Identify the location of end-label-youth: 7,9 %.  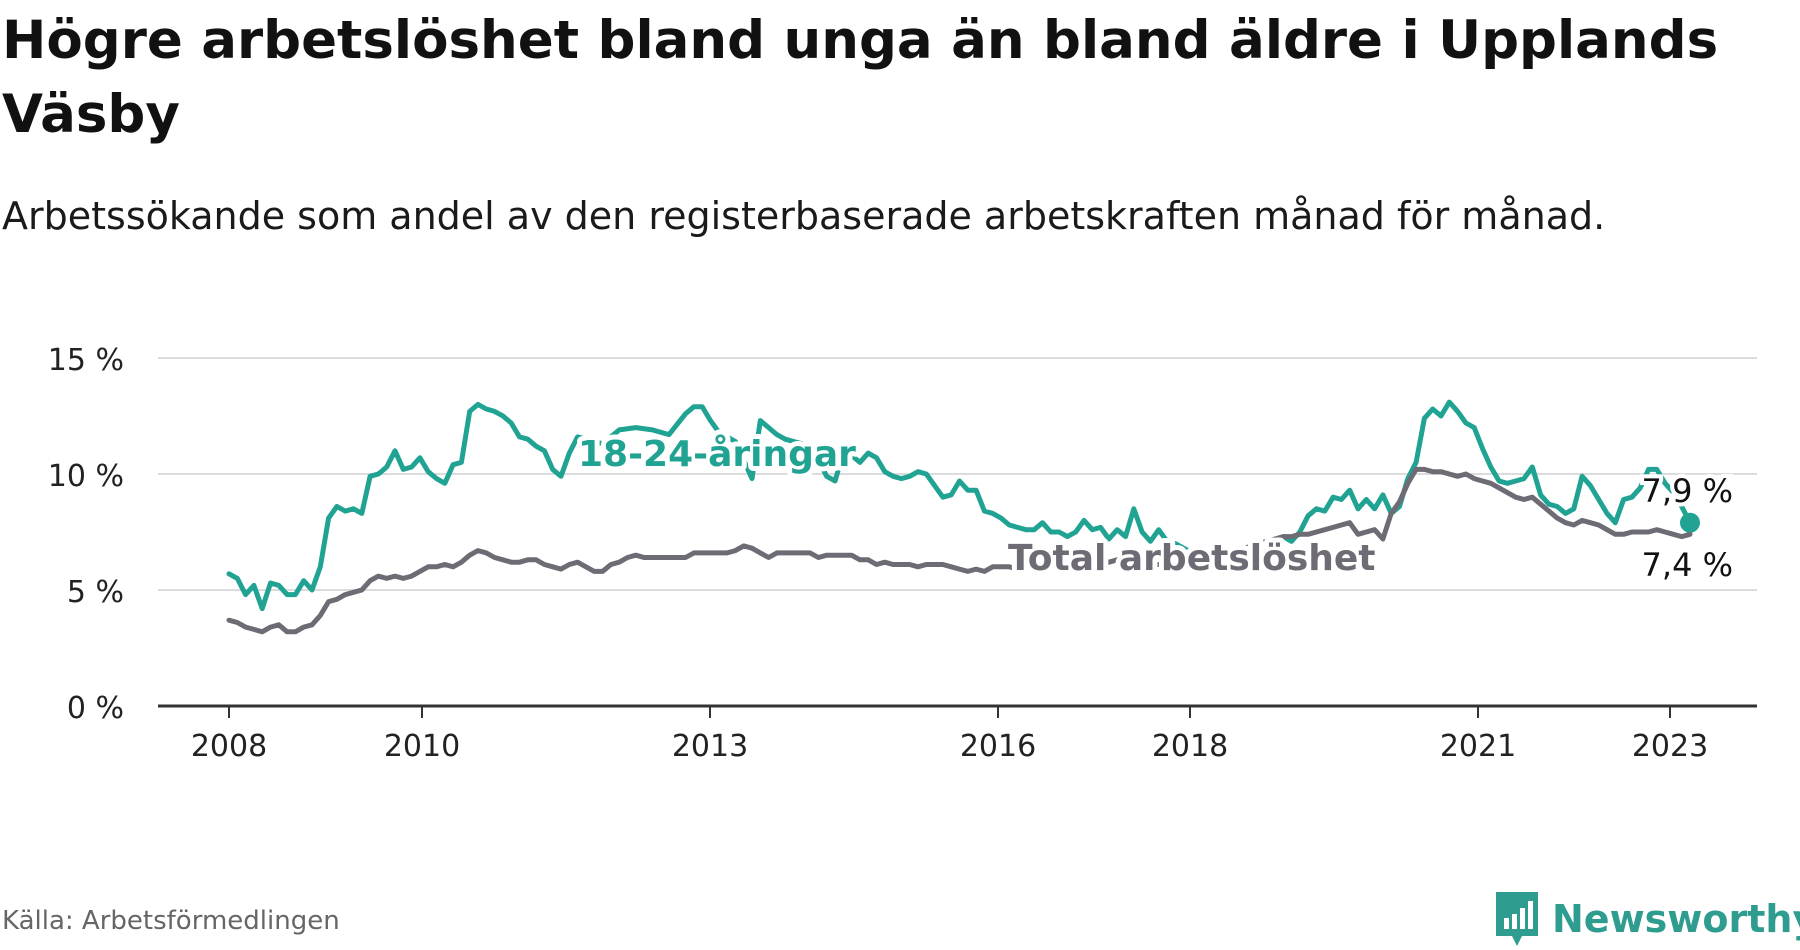
(1687, 491).